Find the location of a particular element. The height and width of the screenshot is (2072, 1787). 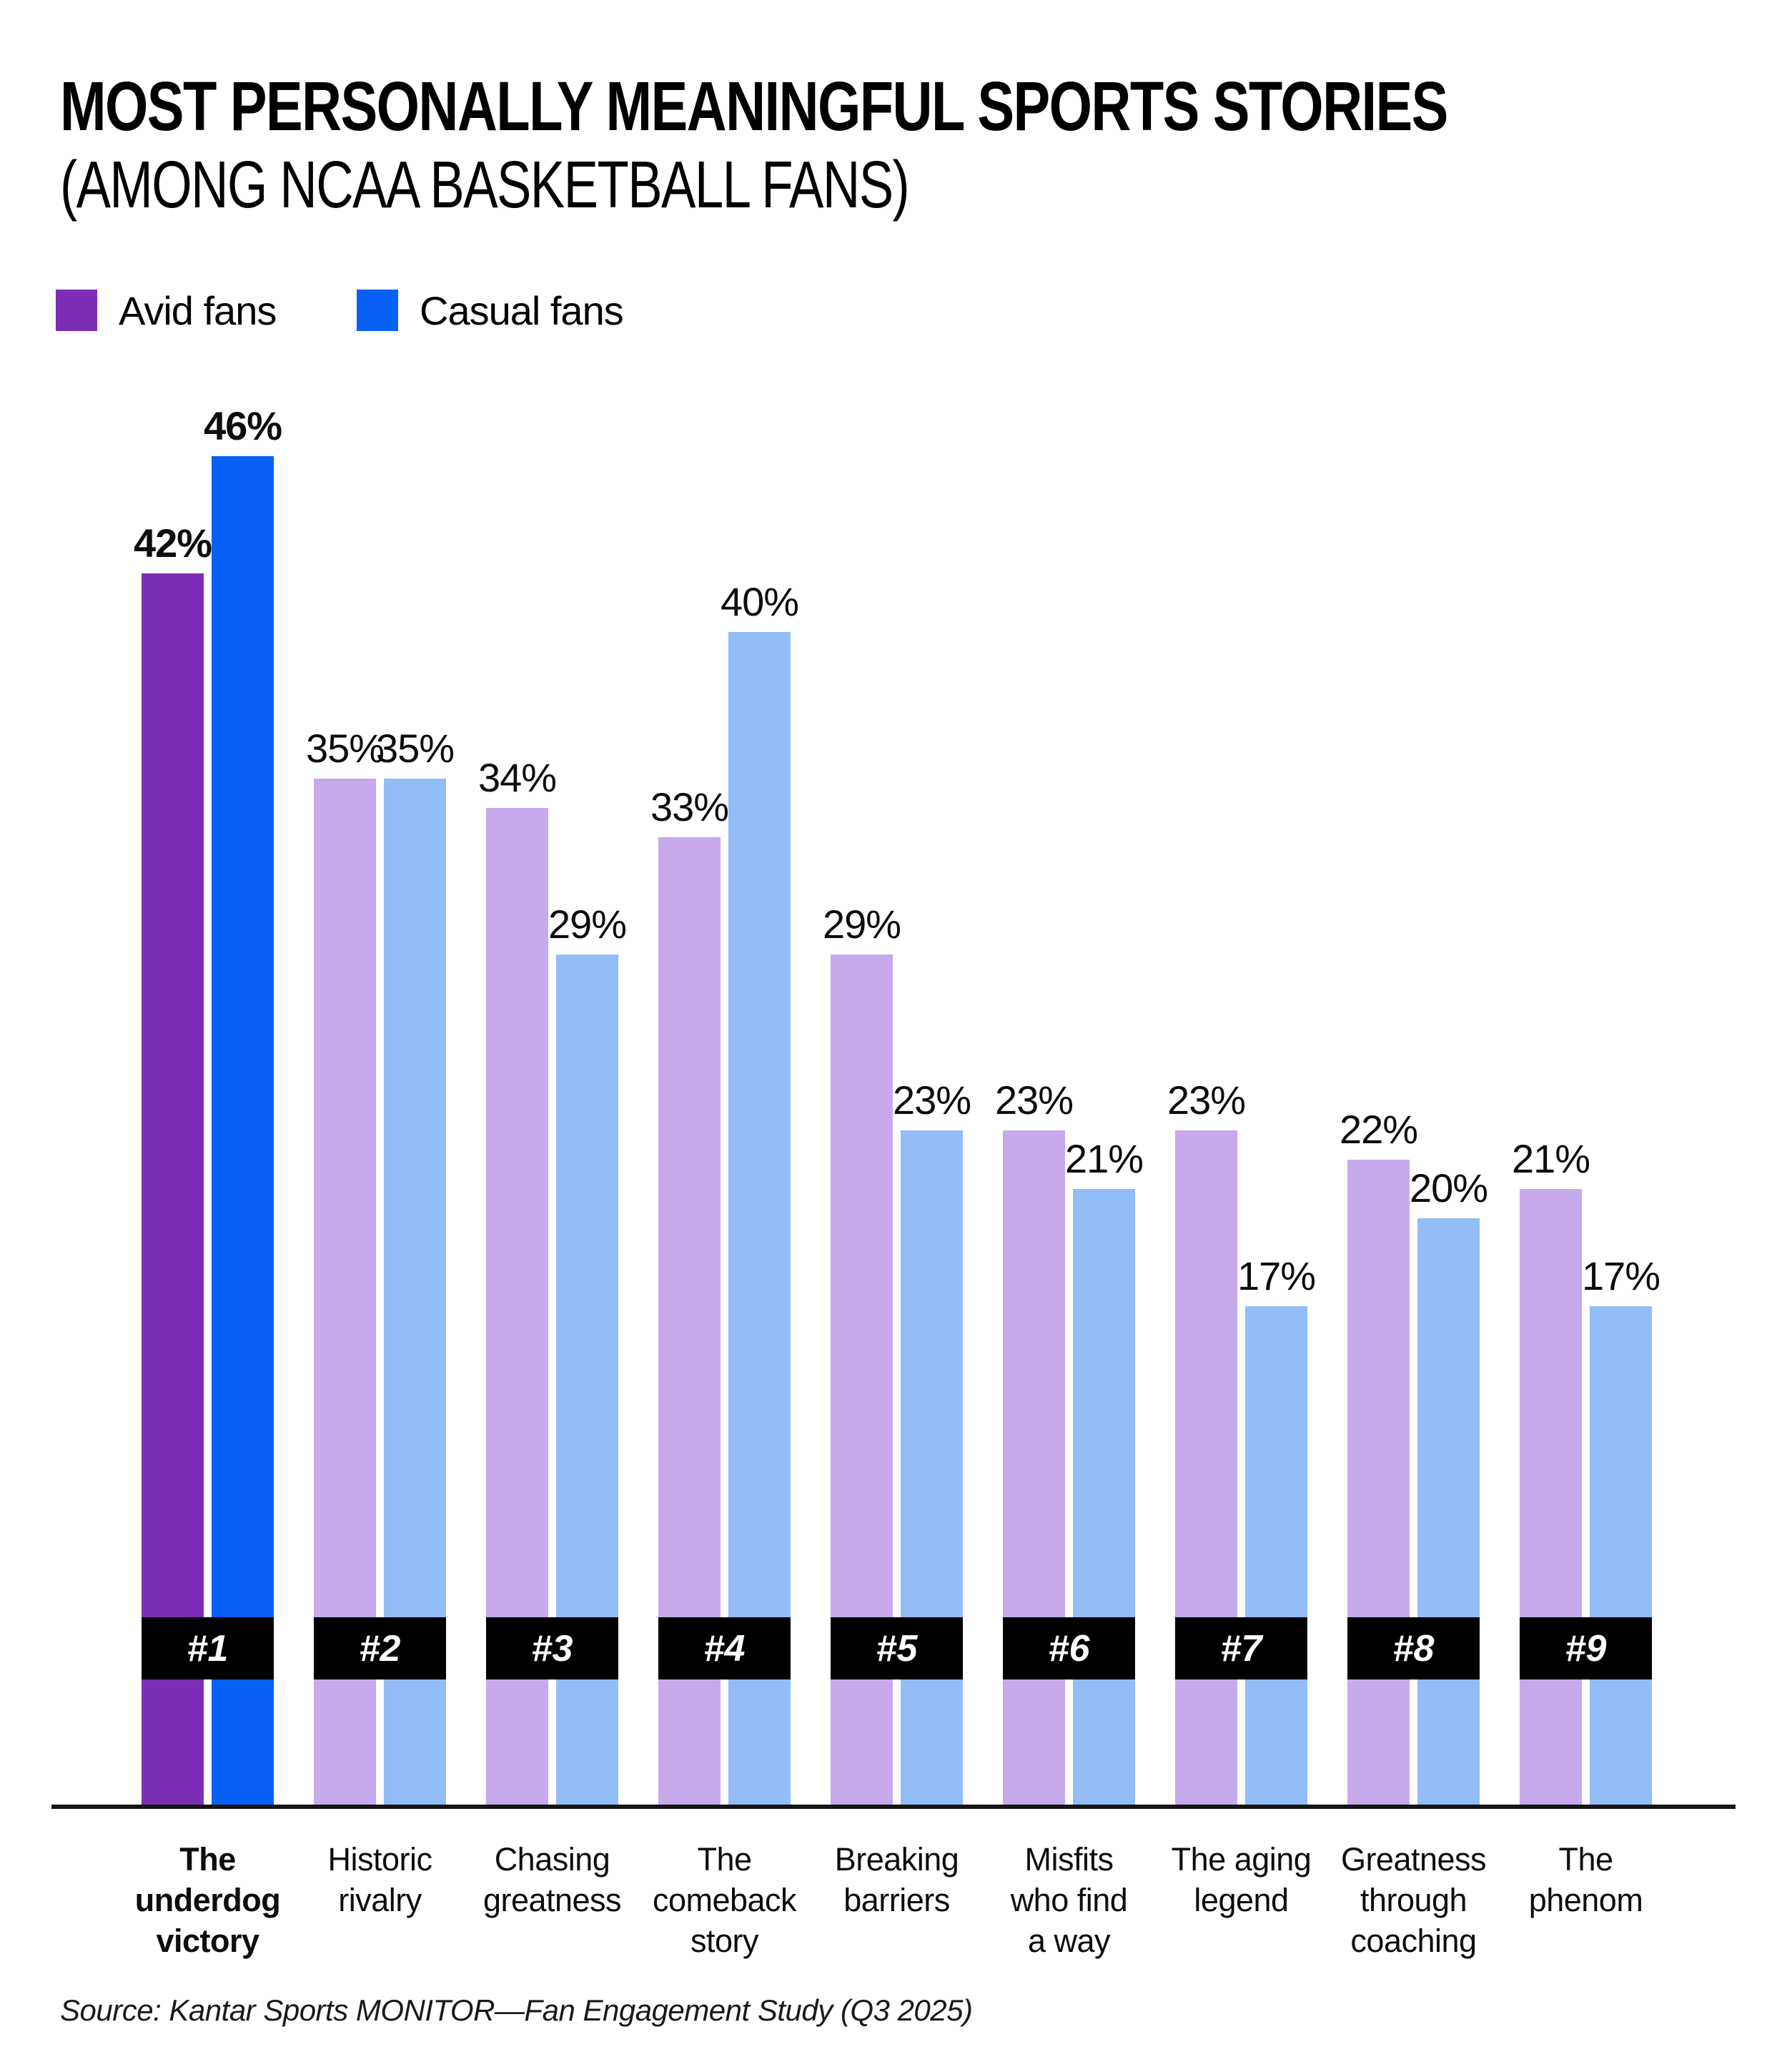

rank-ribbon: #7 is located at coordinates (1241, 1648).